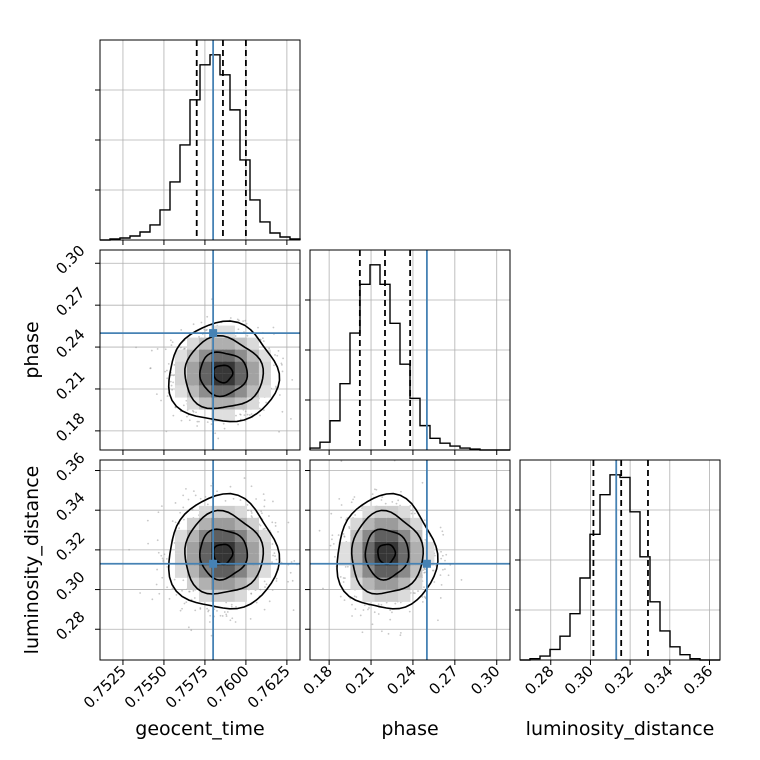 The width and height of the screenshot is (760, 760). What do you see at coordinates (70, 626) in the screenshot?
I see `y-tick-label: 0.28` at bounding box center [70, 626].